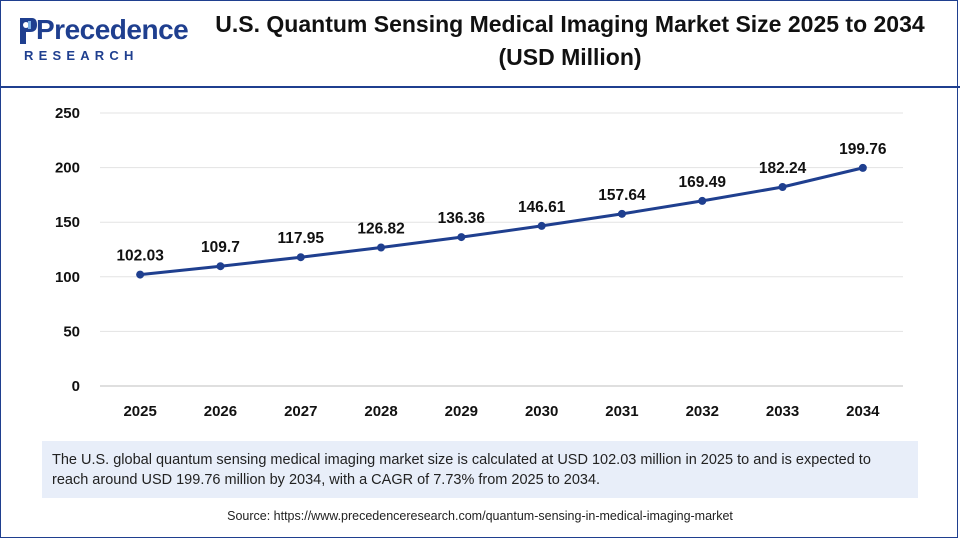  I want to click on y-tick-label: 250, so click(67, 113).